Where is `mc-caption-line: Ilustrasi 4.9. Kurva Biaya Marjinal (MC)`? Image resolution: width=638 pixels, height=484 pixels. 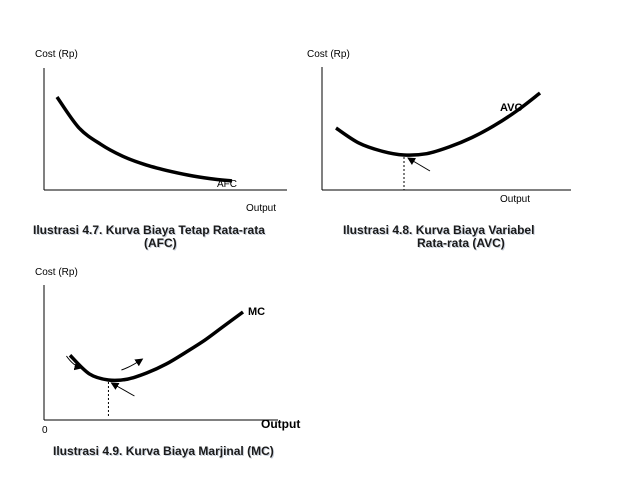
mc-caption-line: Ilustrasi 4.9. Kurva Biaya Marjinal (MC) is located at coordinates (163, 451).